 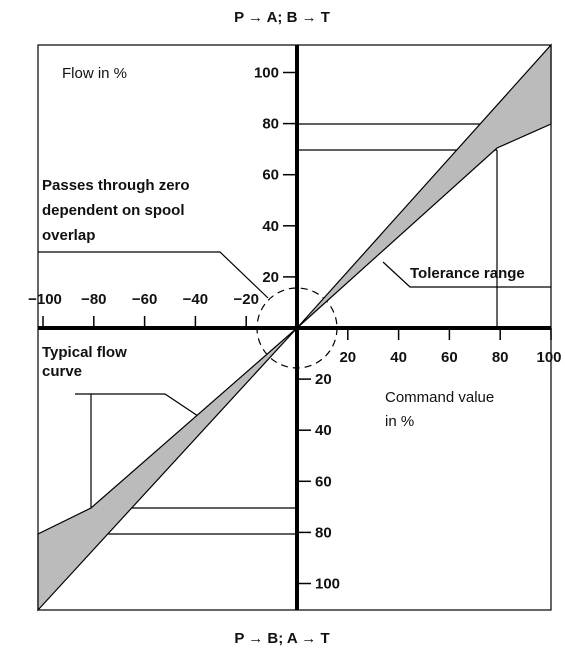 I want to click on x-tick-label: 40, so click(x=398, y=357).